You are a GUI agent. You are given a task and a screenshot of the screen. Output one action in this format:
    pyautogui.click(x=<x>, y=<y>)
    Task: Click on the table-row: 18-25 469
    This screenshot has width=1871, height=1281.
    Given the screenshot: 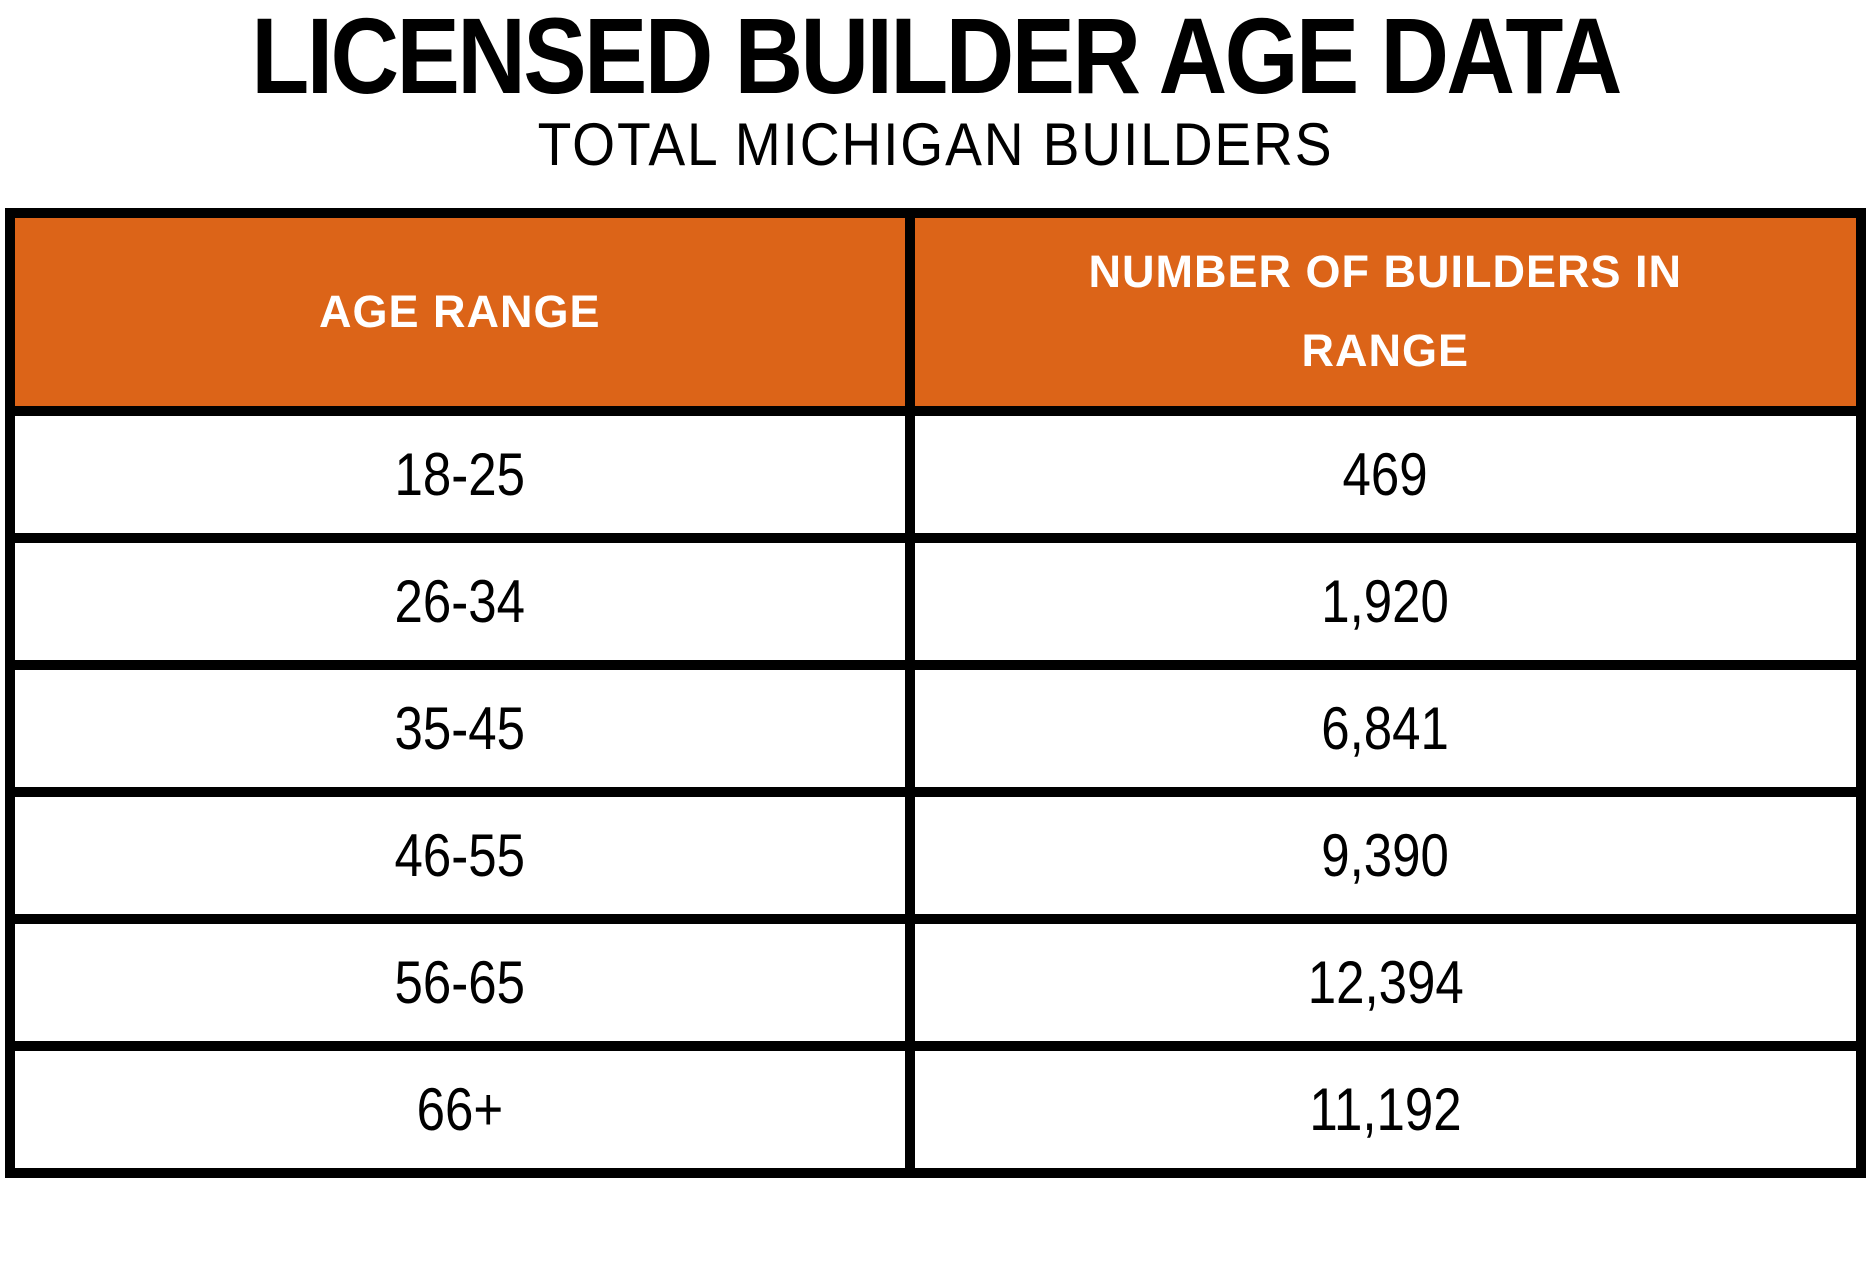 What is the action you would take?
    pyautogui.click(x=936, y=474)
    